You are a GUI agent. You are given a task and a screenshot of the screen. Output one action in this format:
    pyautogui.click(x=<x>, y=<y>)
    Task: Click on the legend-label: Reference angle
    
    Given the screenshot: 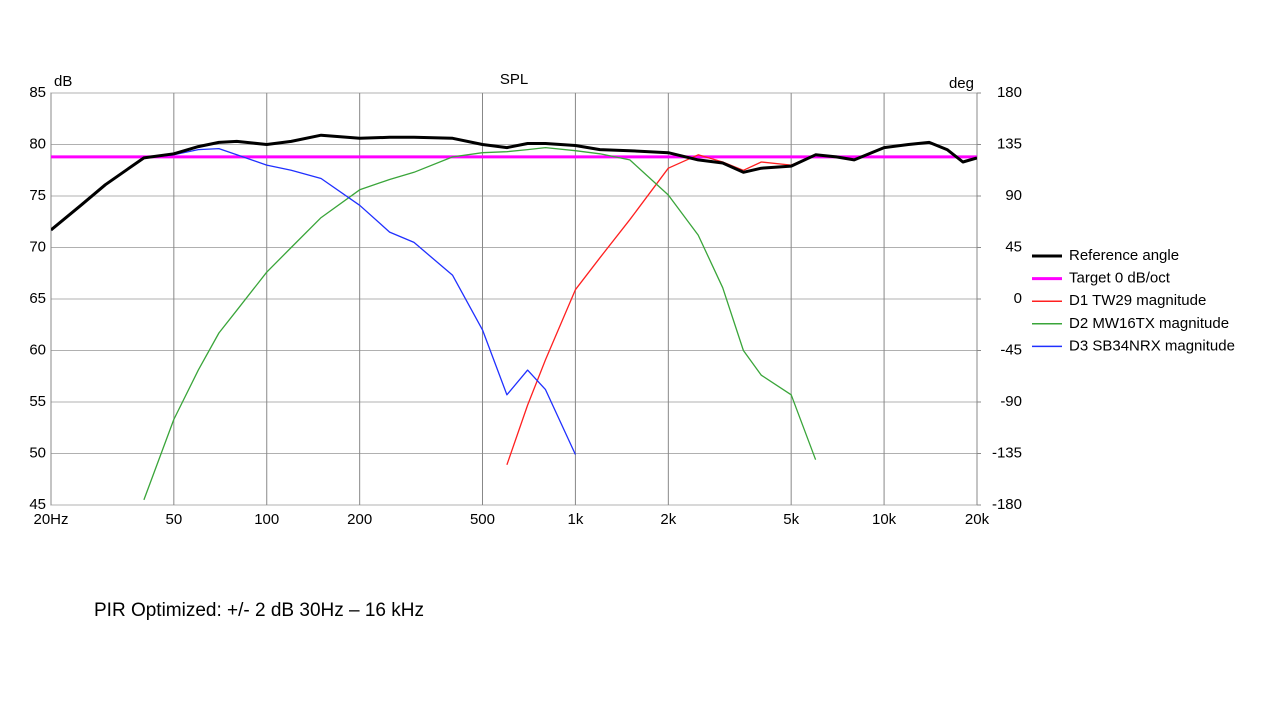 What is the action you would take?
    pyautogui.click(x=1124, y=255)
    